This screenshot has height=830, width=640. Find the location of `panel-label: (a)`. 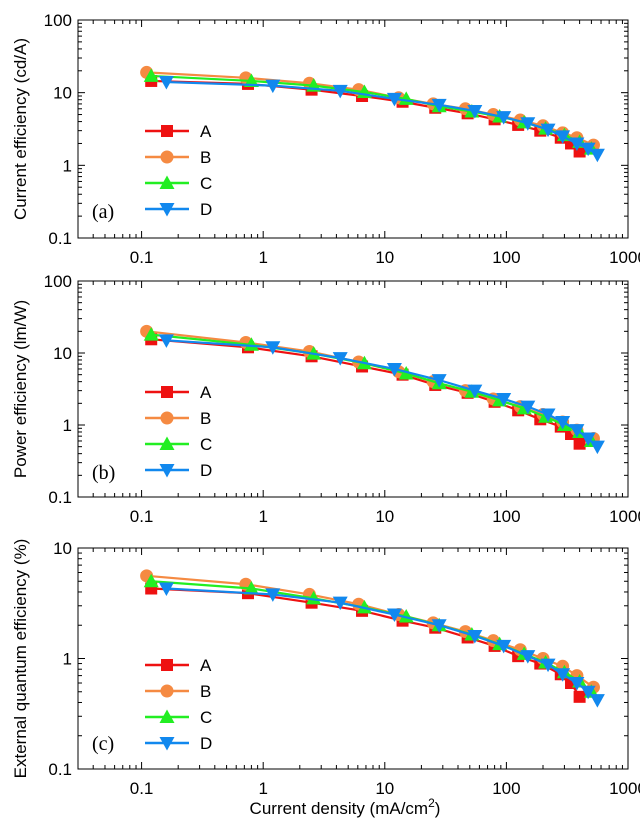

panel-label: (a) is located at coordinates (103, 212).